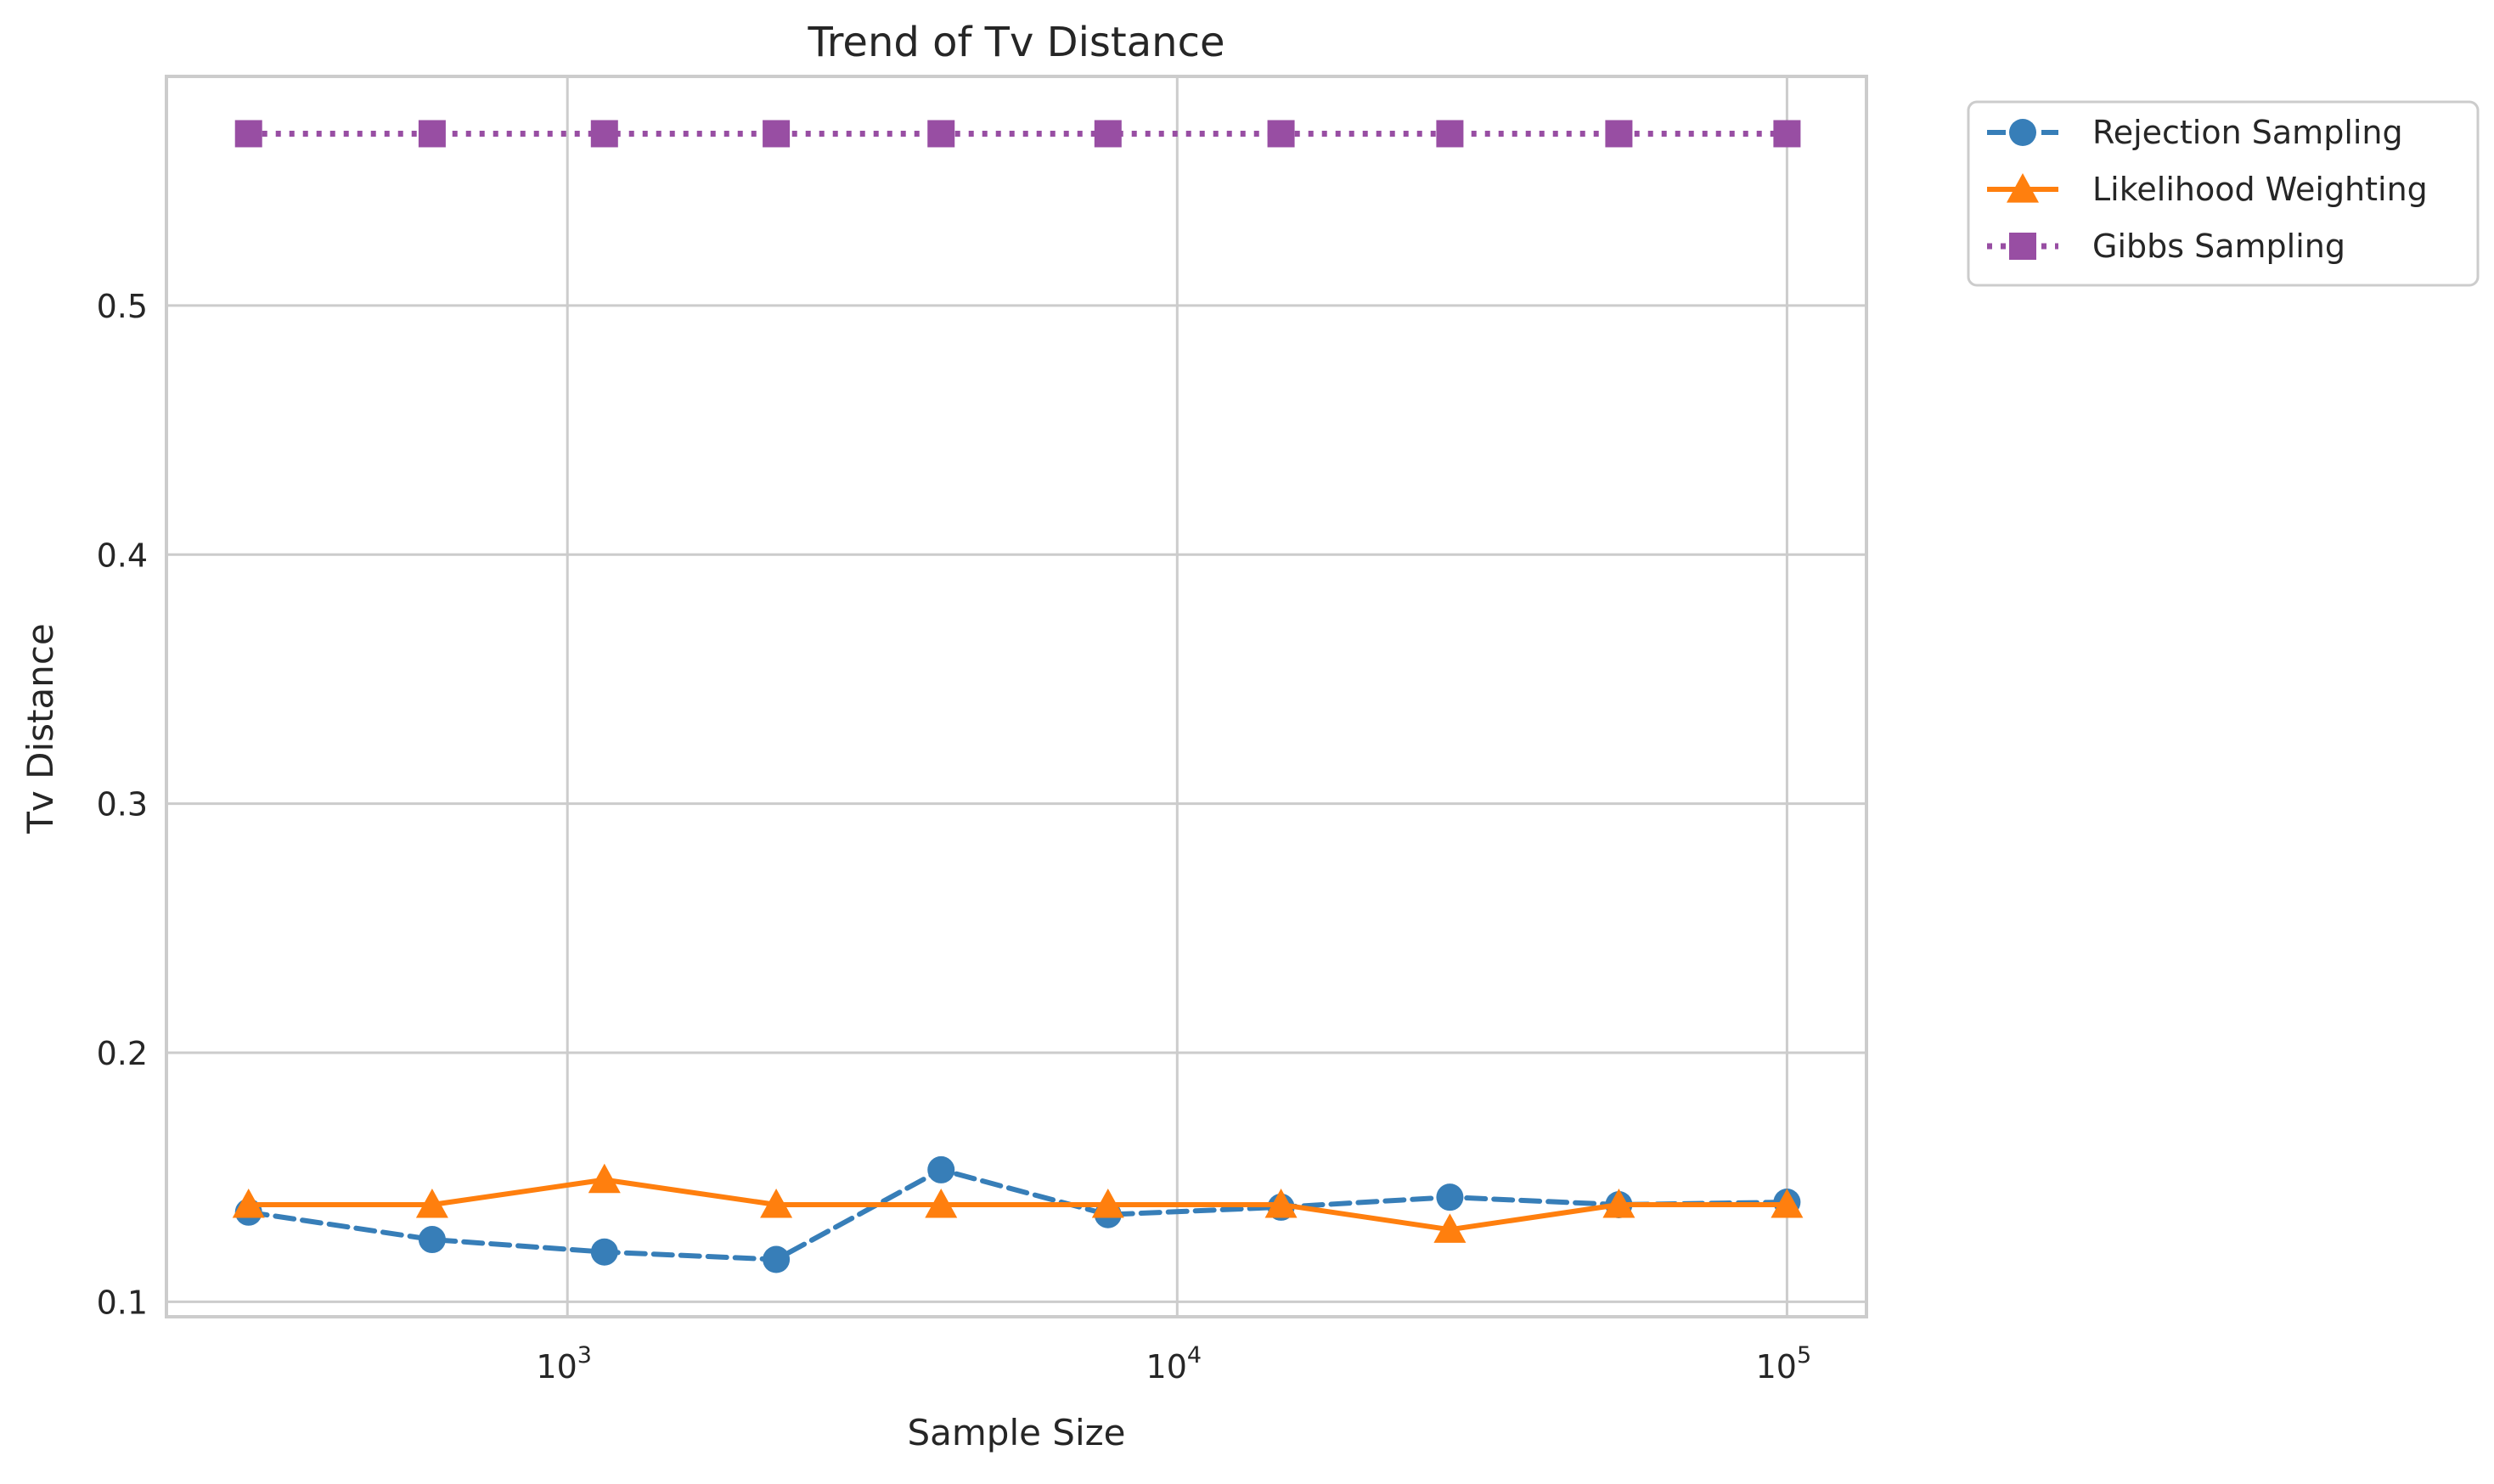 The image size is (2494, 1484). I want to click on y-axis-label: Tv Distance, so click(40, 729).